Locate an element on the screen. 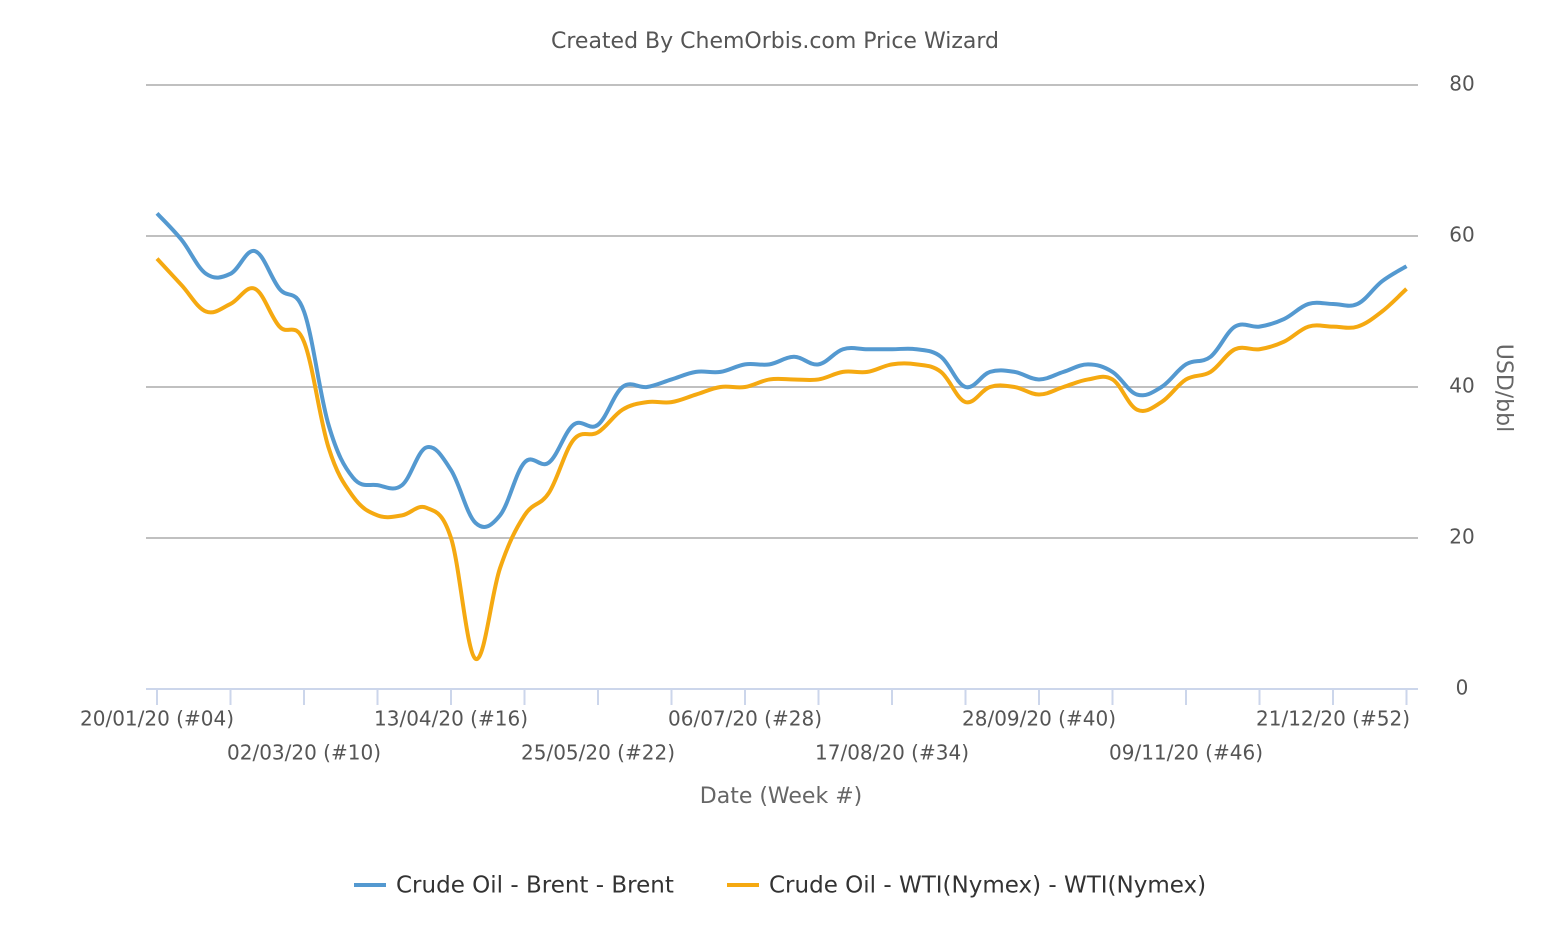  y-tick-label: 40 is located at coordinates (1461, 386).